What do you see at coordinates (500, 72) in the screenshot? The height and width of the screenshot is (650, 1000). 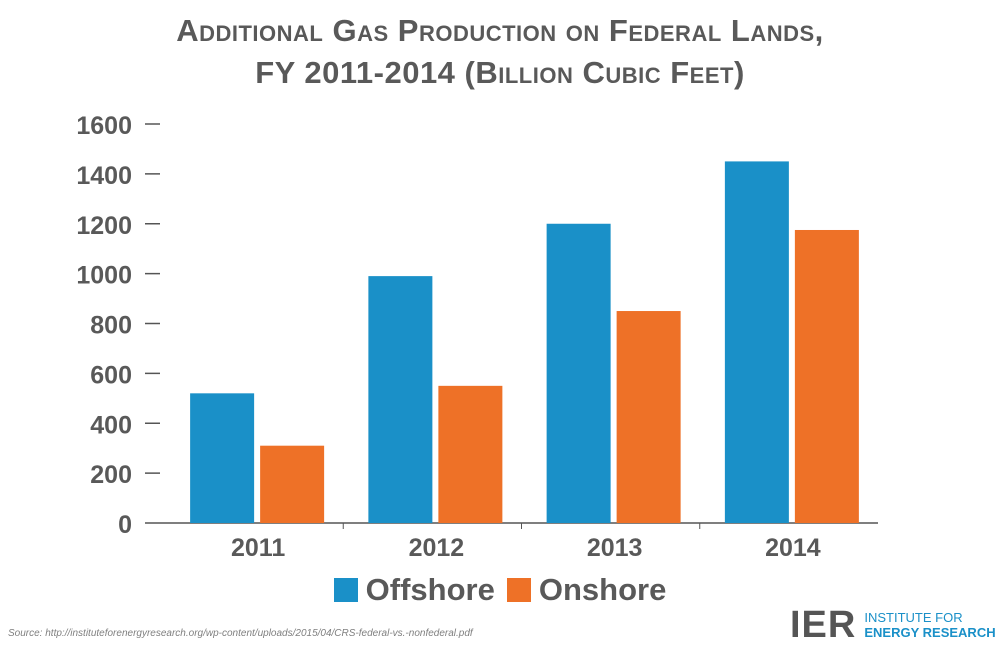 I see `chart-title-line2: FY 2011-2014 (Billion Cubic Feet)` at bounding box center [500, 72].